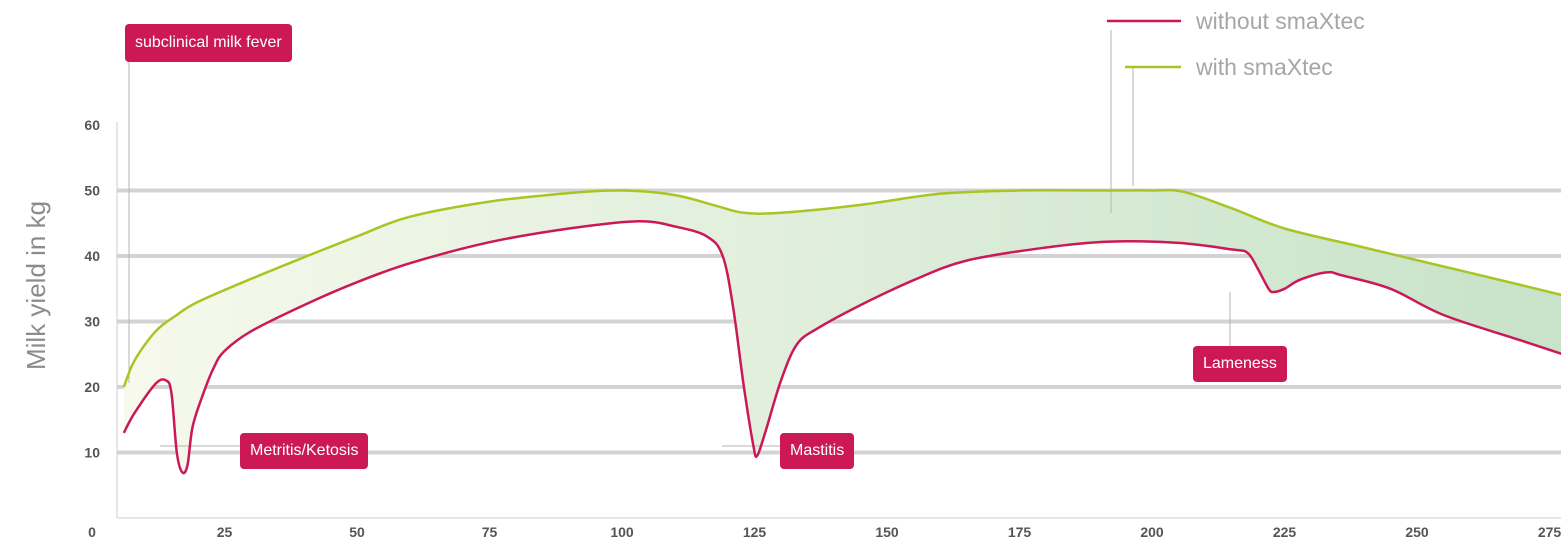 Image resolution: width=1561 pixels, height=543 pixels. Describe the element at coordinates (622, 532) in the screenshot. I see `x-tick-label: 100` at that location.